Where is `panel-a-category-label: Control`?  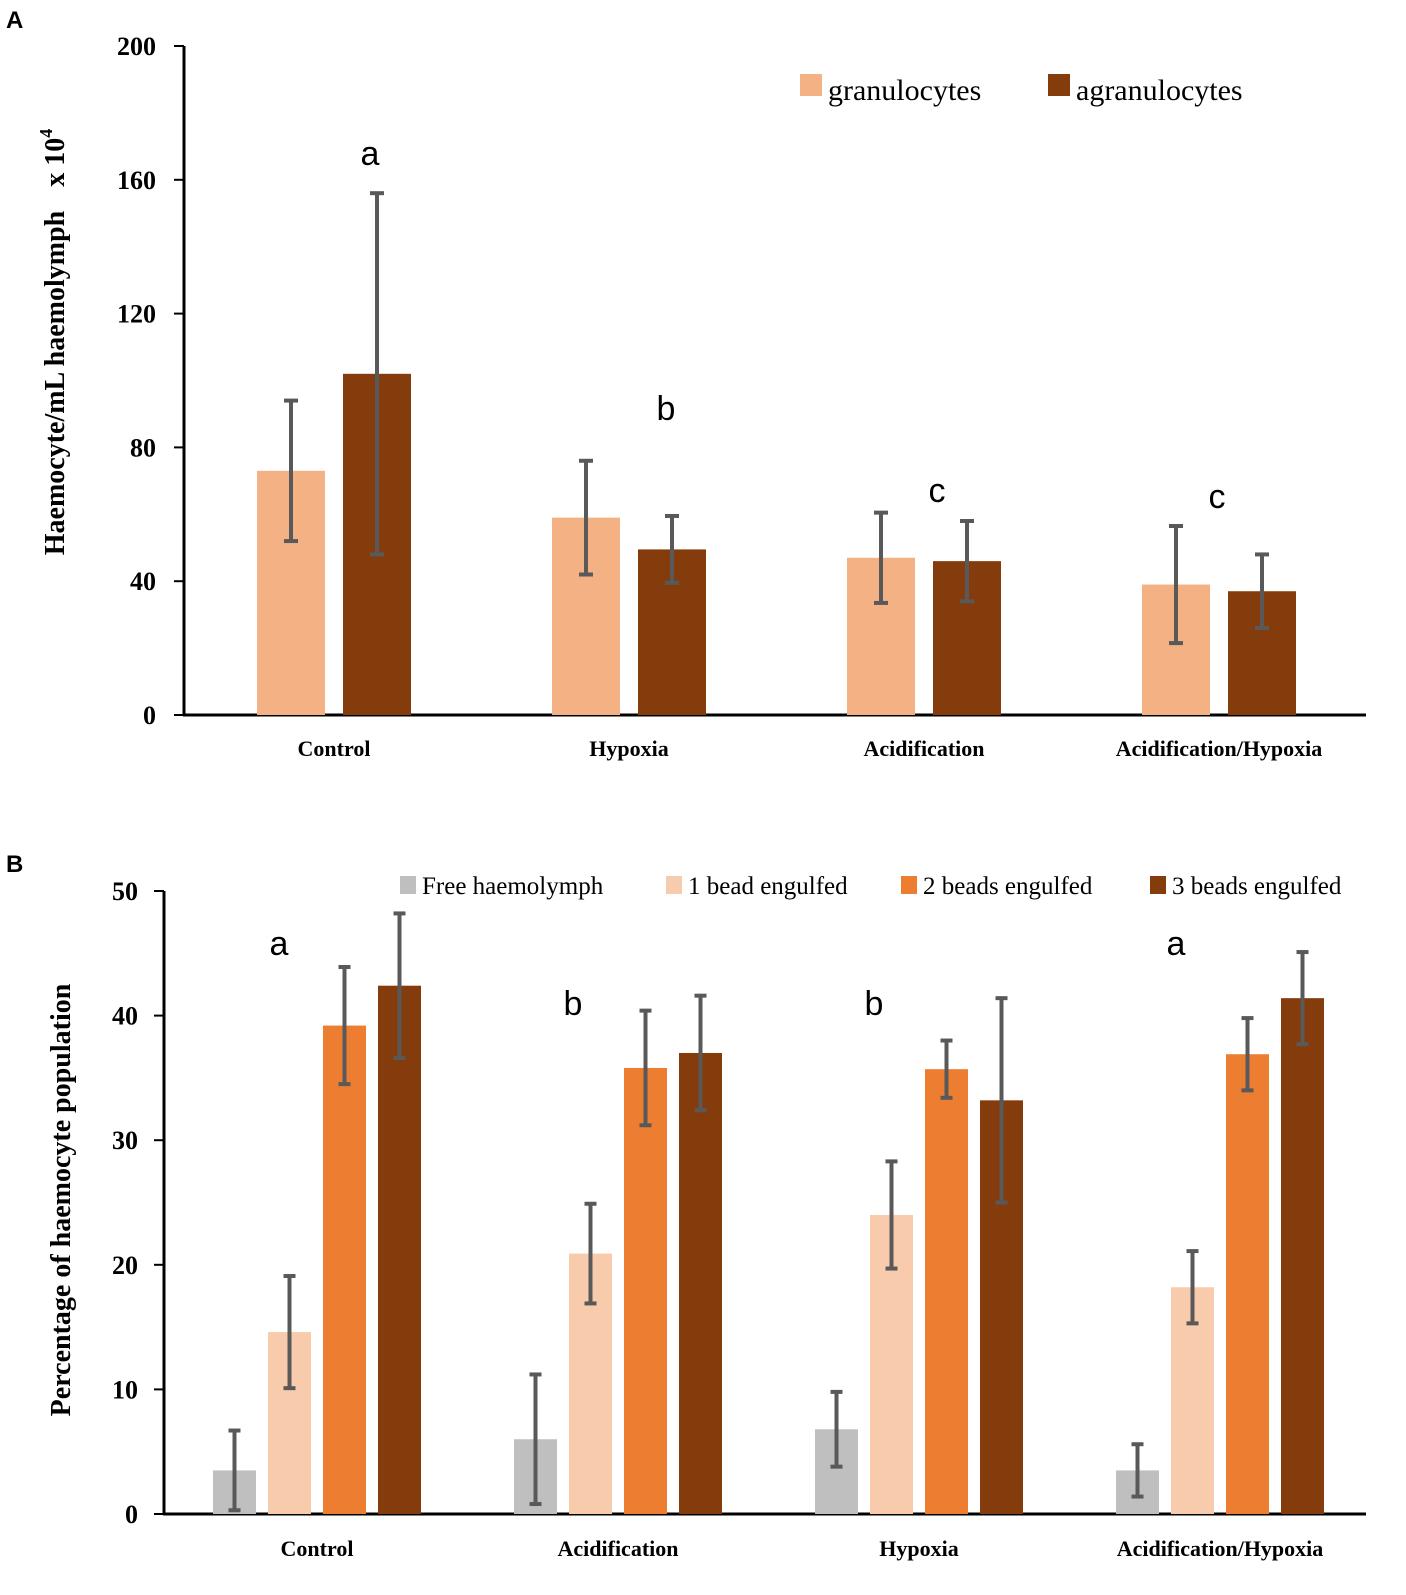 panel-a-category-label: Control is located at coordinates (334, 748).